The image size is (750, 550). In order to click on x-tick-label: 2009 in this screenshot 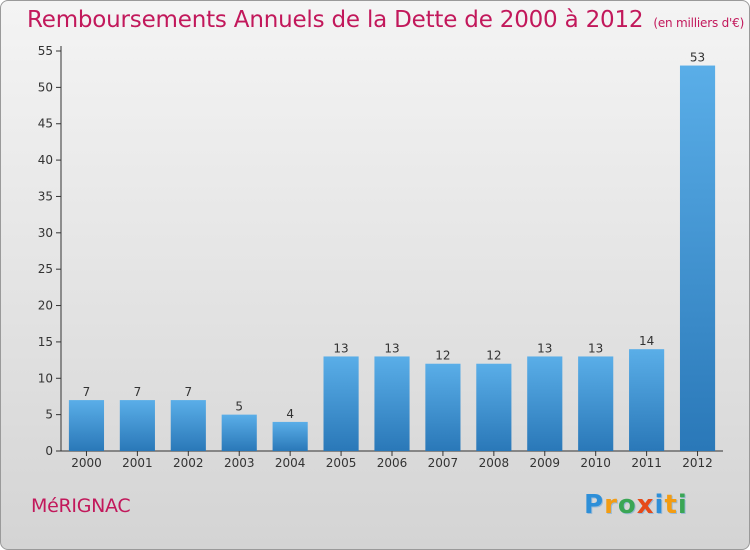, I will do `click(544, 463)`.